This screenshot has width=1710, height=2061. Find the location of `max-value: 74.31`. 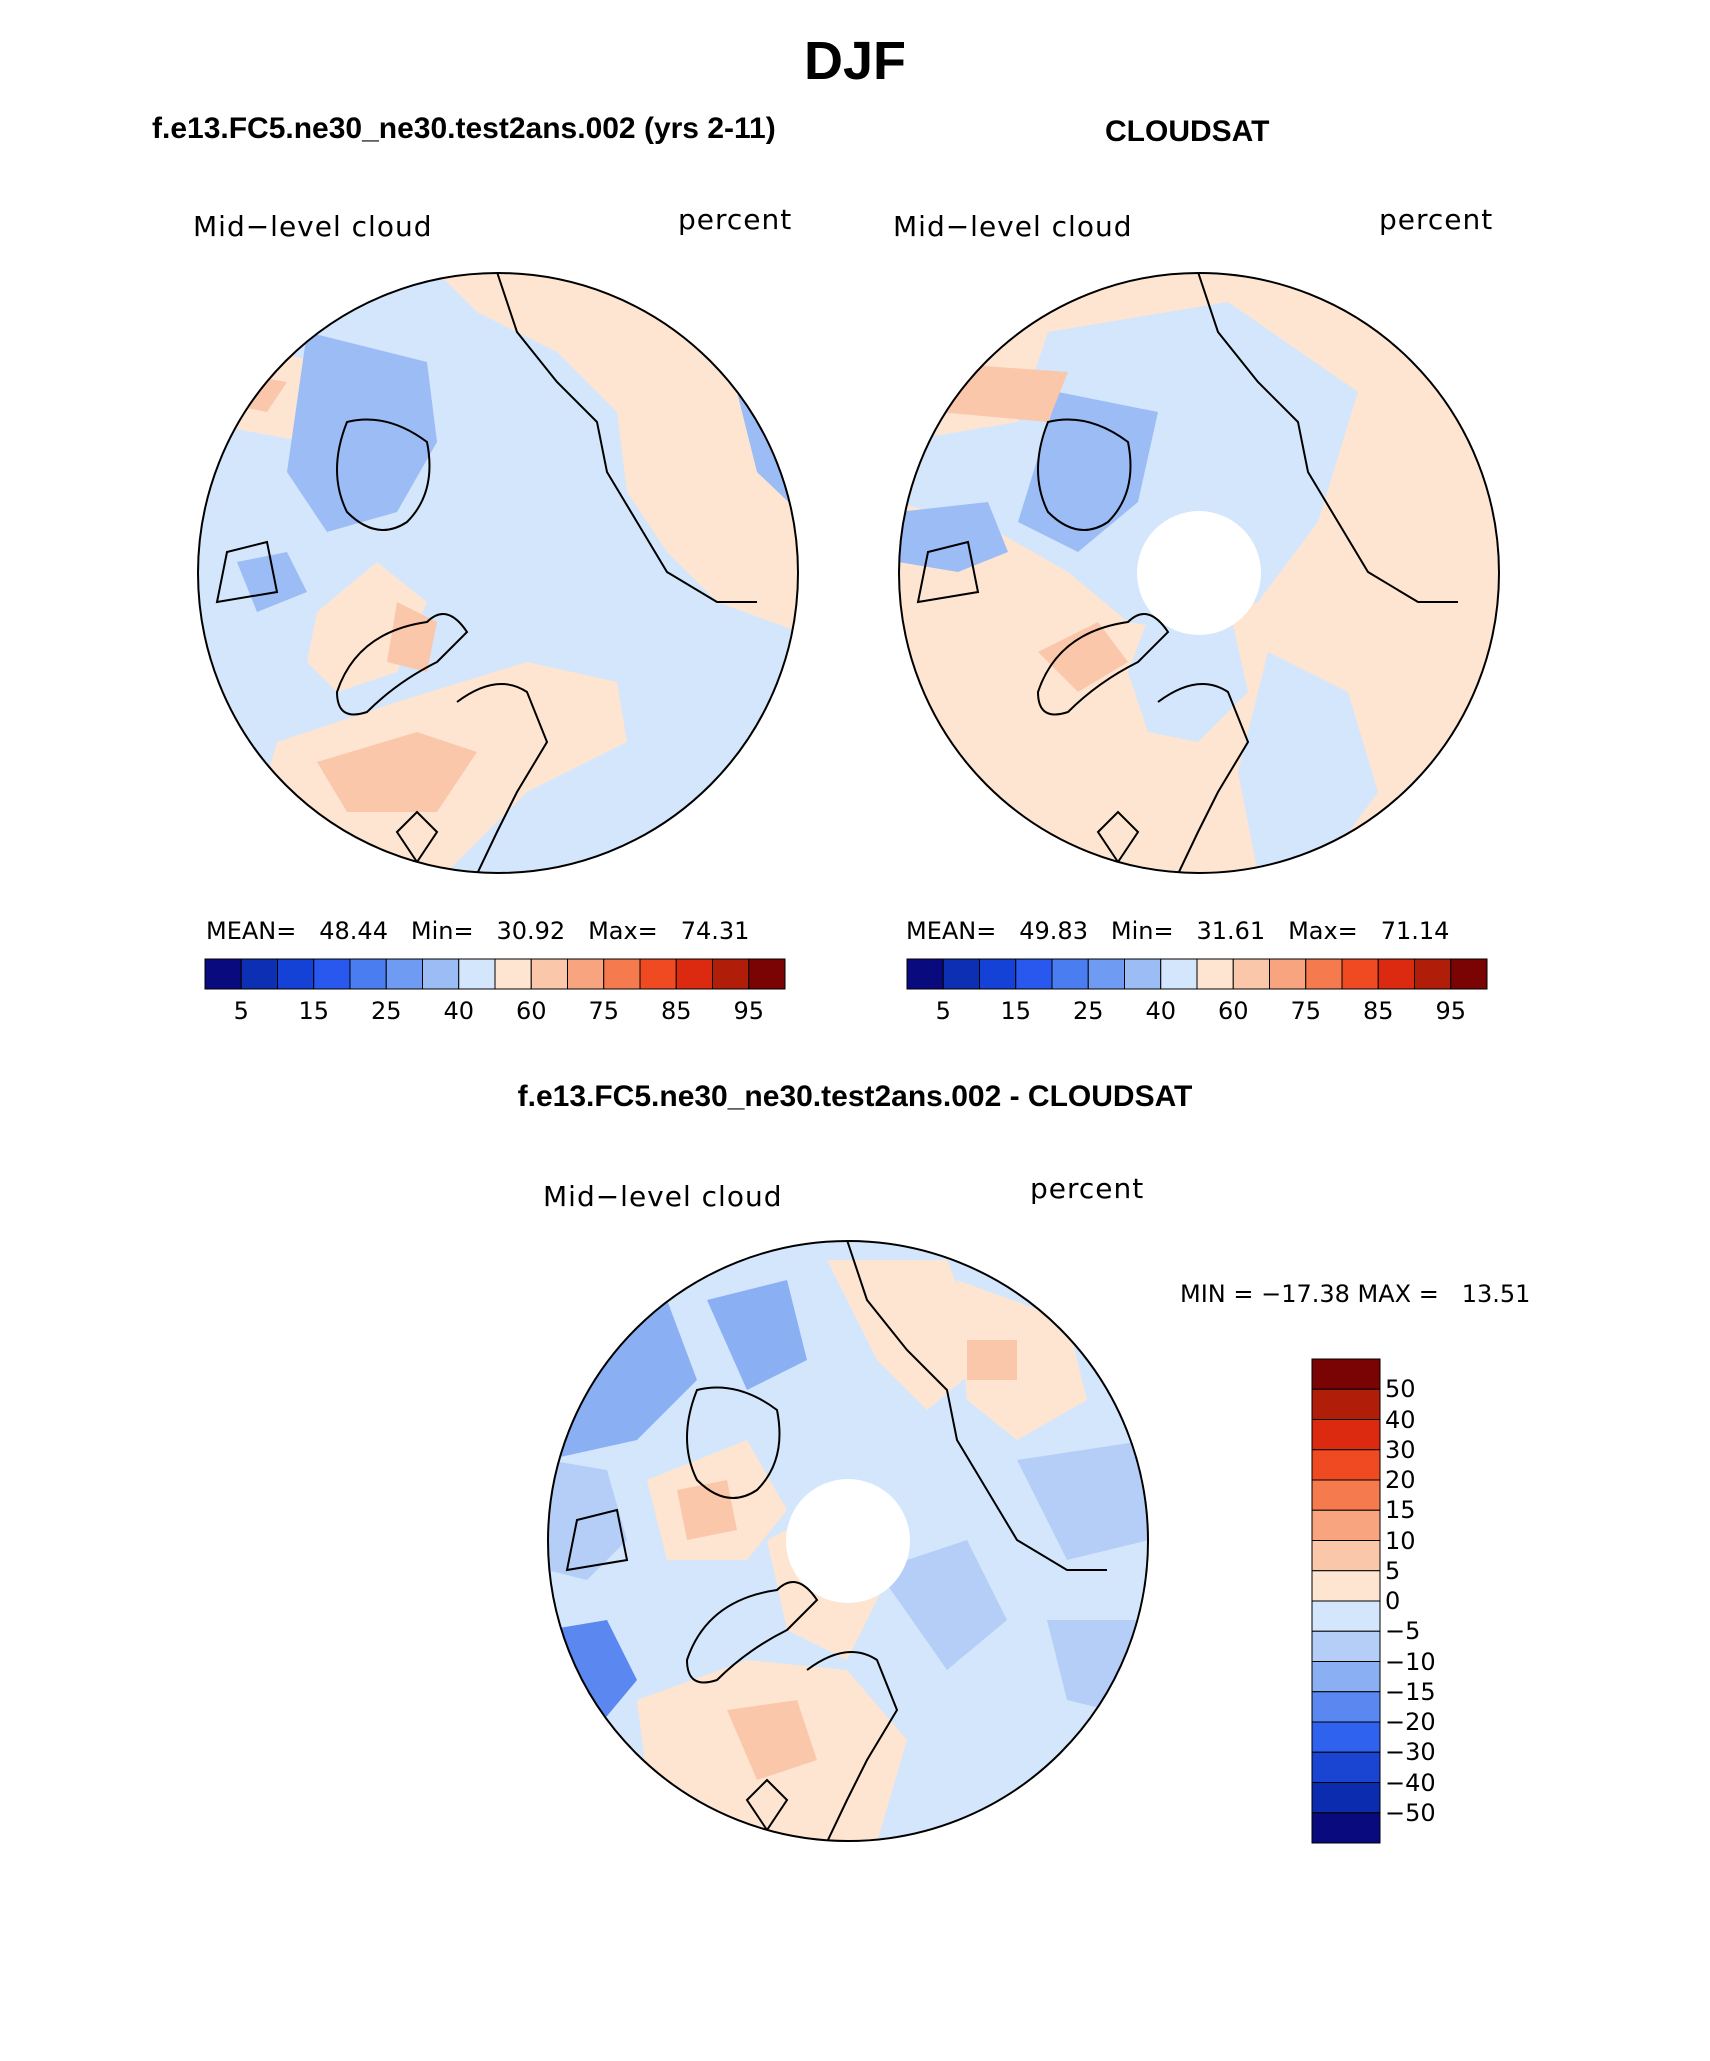

max-value: 74.31 is located at coordinates (715, 931).